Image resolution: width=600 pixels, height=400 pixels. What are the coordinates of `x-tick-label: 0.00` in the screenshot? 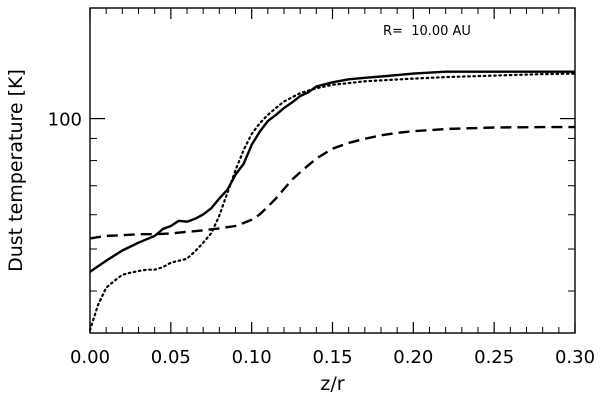 It's located at (90, 357).